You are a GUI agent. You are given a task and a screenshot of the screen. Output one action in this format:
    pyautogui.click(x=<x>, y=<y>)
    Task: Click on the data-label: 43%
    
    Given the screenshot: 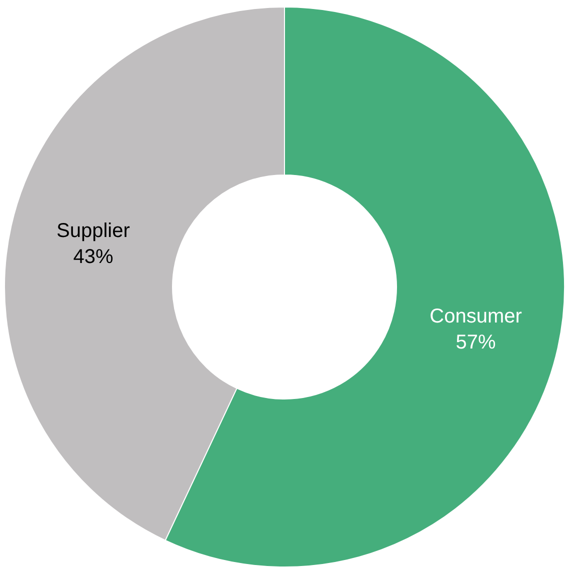 What is the action you would take?
    pyautogui.click(x=93, y=257)
    